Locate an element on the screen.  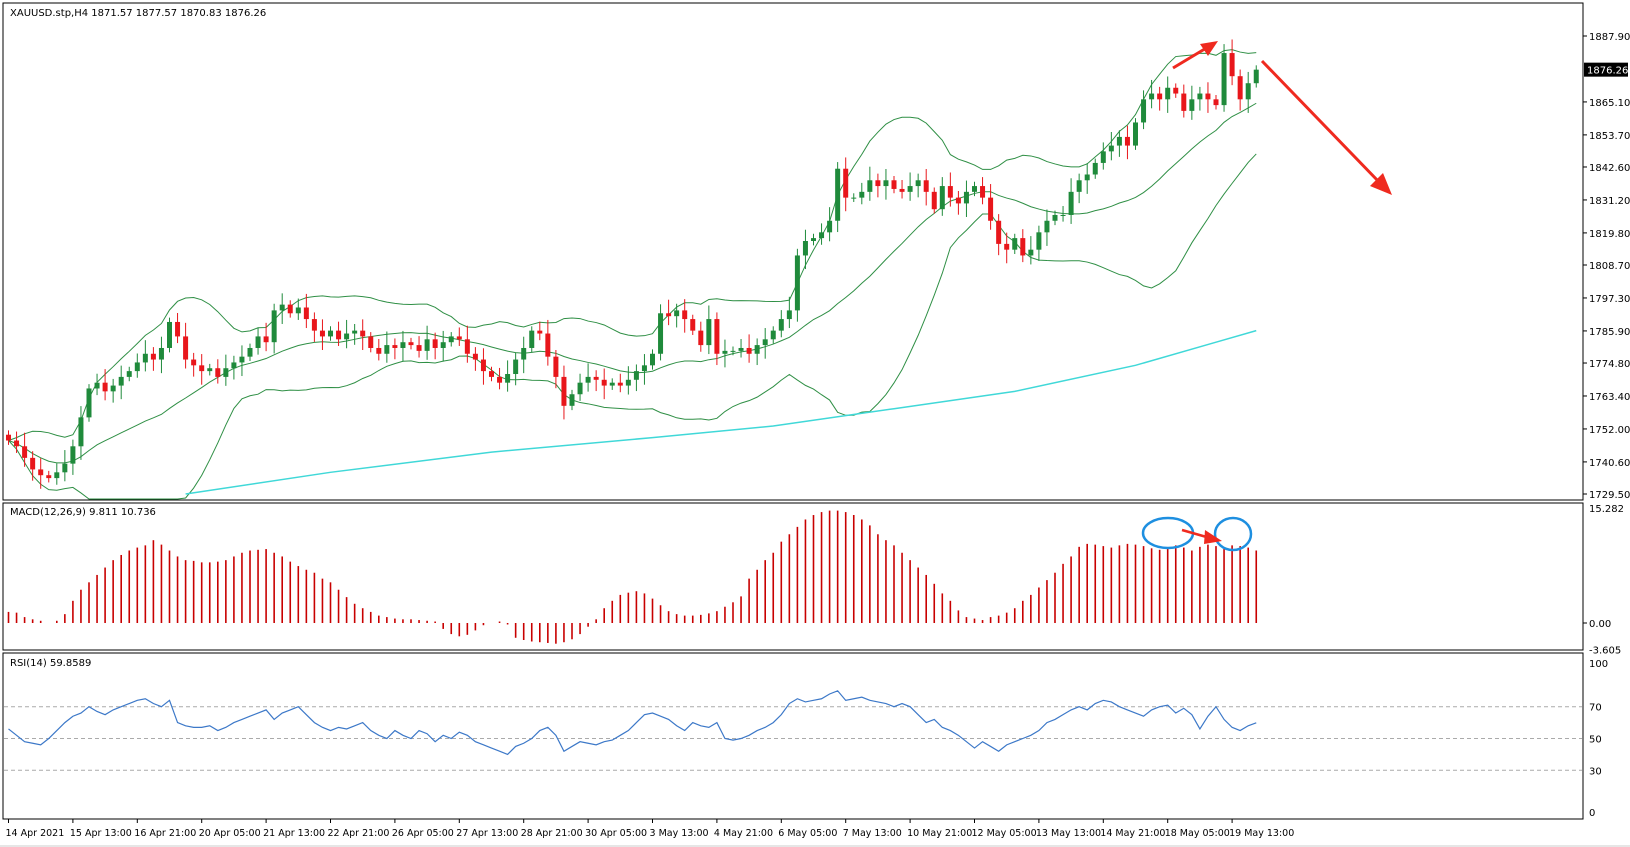
arrow-down-head-icon is located at coordinates (1381, 184).